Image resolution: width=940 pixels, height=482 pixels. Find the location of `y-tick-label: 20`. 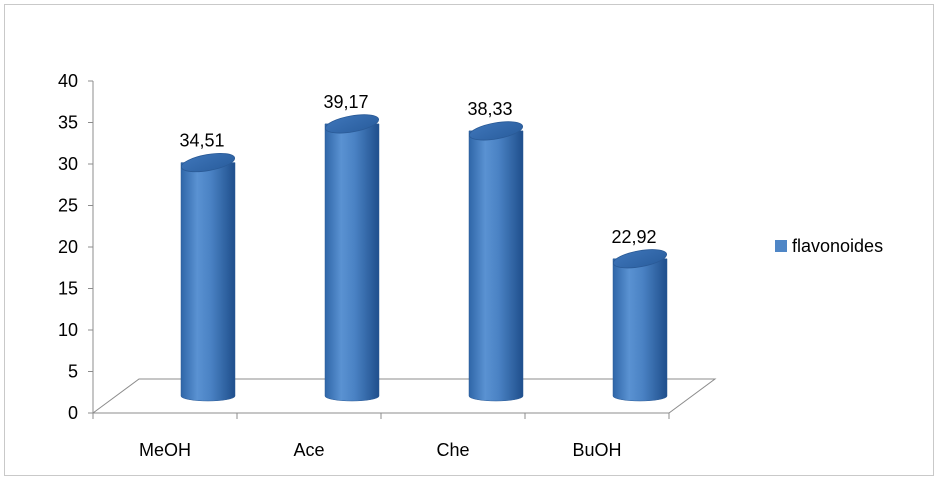

y-tick-label: 20 is located at coordinates (68, 247).